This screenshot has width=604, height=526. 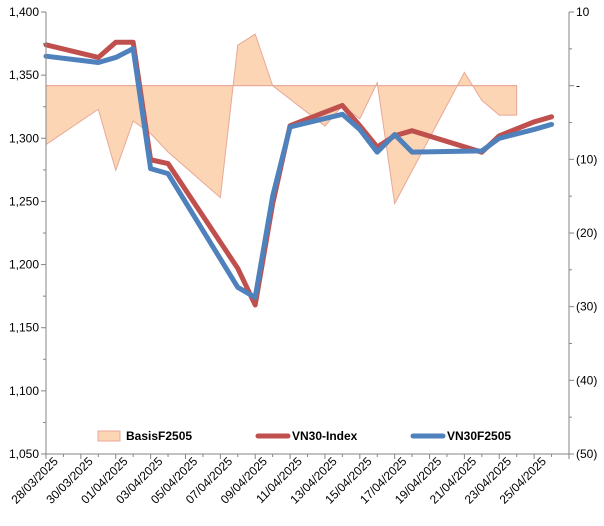 What do you see at coordinates (159, 436) in the screenshot?
I see `legend-label: BasisF2505` at bounding box center [159, 436].